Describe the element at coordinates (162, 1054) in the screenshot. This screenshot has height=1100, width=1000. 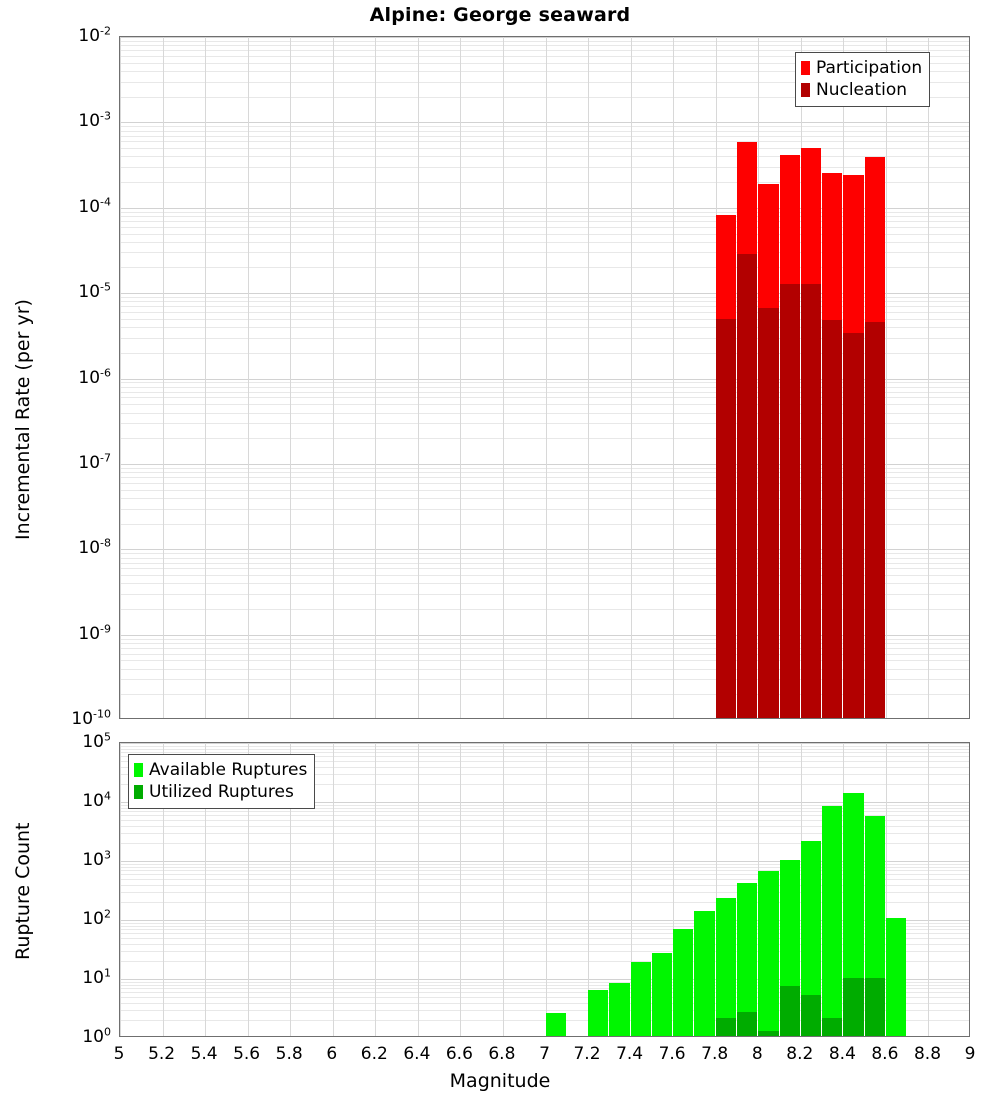
I see `x-tick-label: 5.2` at that location.